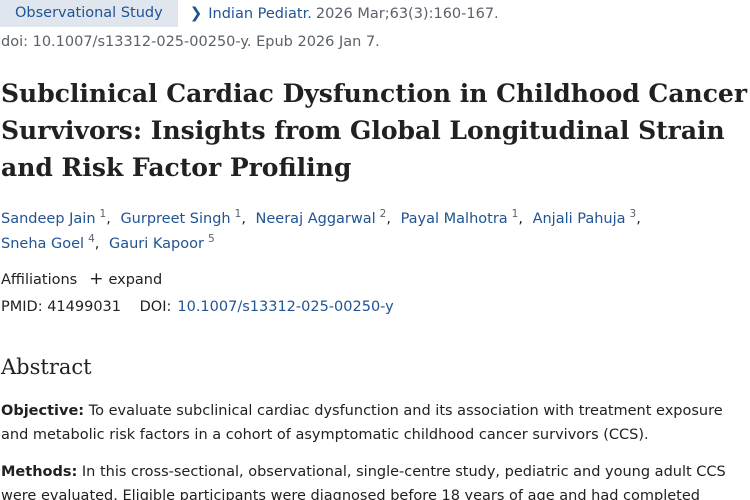  What do you see at coordinates (156, 244) in the screenshot?
I see `author-link: Gauri Kapoor` at bounding box center [156, 244].